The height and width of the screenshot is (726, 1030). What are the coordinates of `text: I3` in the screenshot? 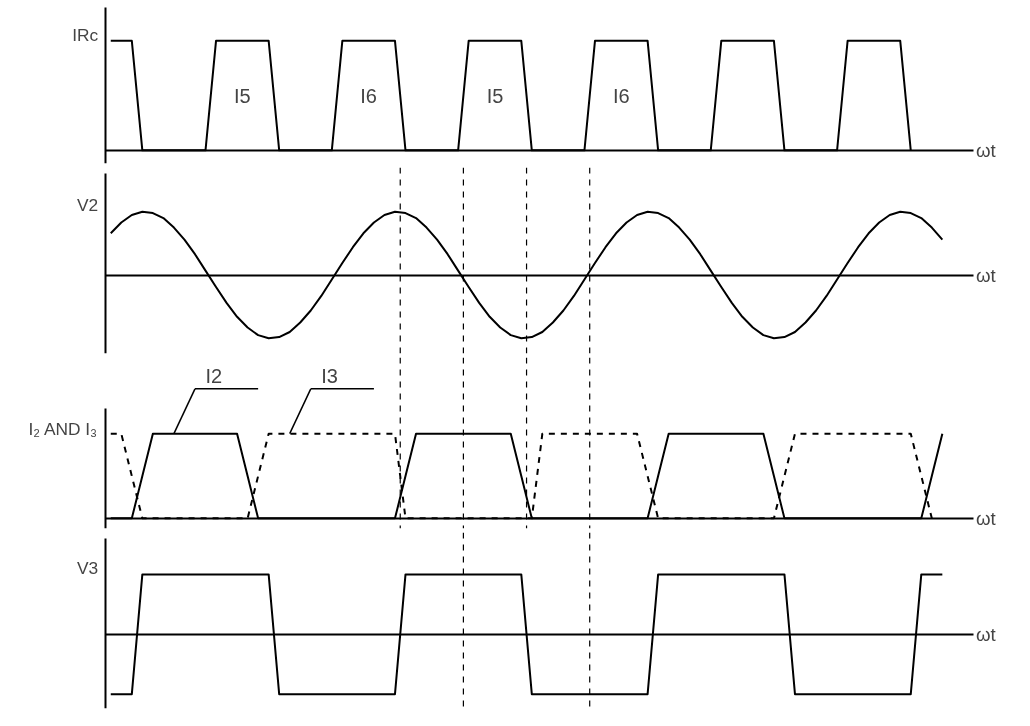 It's located at (329, 376).